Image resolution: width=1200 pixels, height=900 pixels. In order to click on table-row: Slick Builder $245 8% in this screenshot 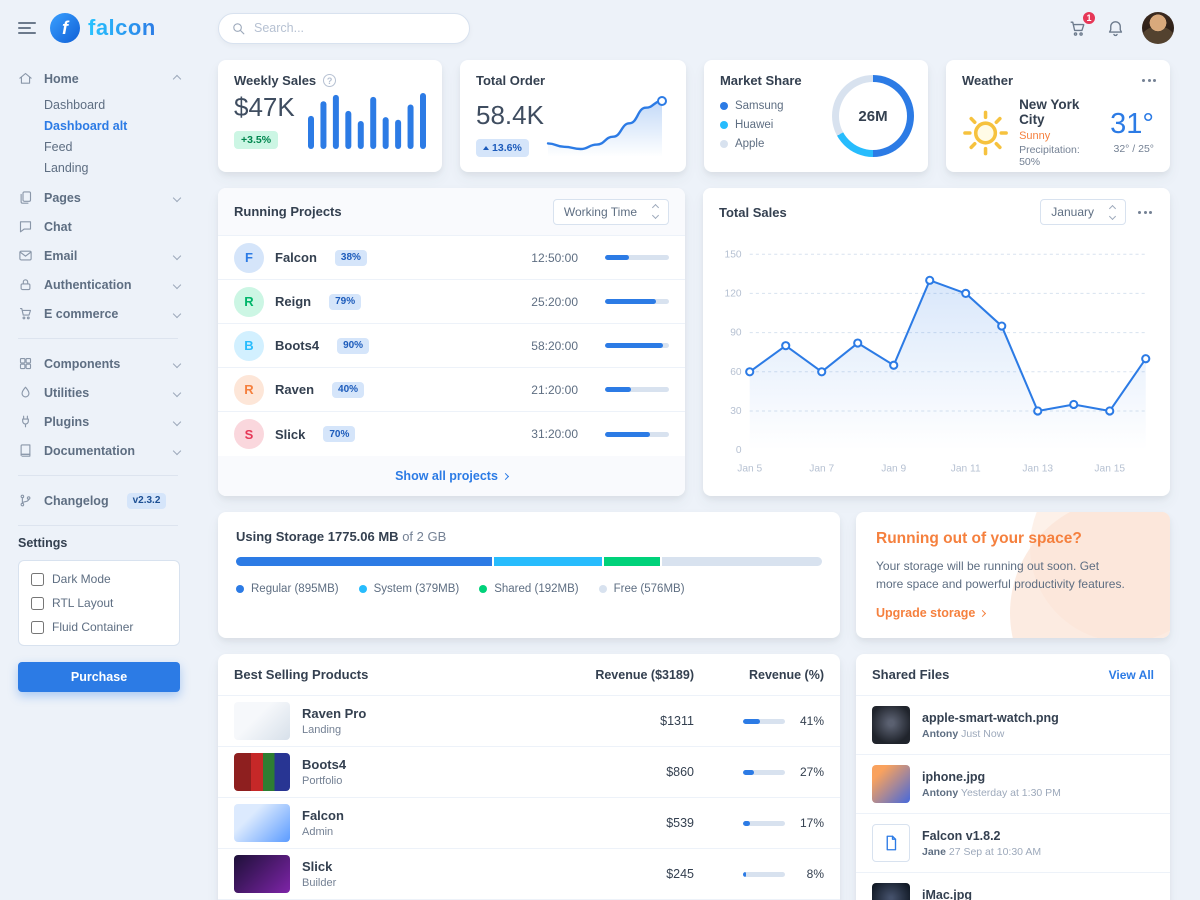, I will do `click(529, 874)`.